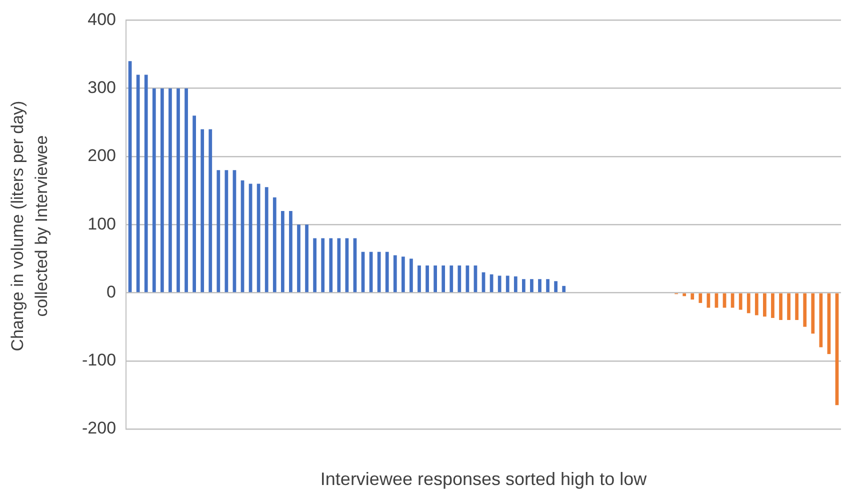 This screenshot has height=495, width=843. I want to click on y-tick-label: 300, so click(102, 88).